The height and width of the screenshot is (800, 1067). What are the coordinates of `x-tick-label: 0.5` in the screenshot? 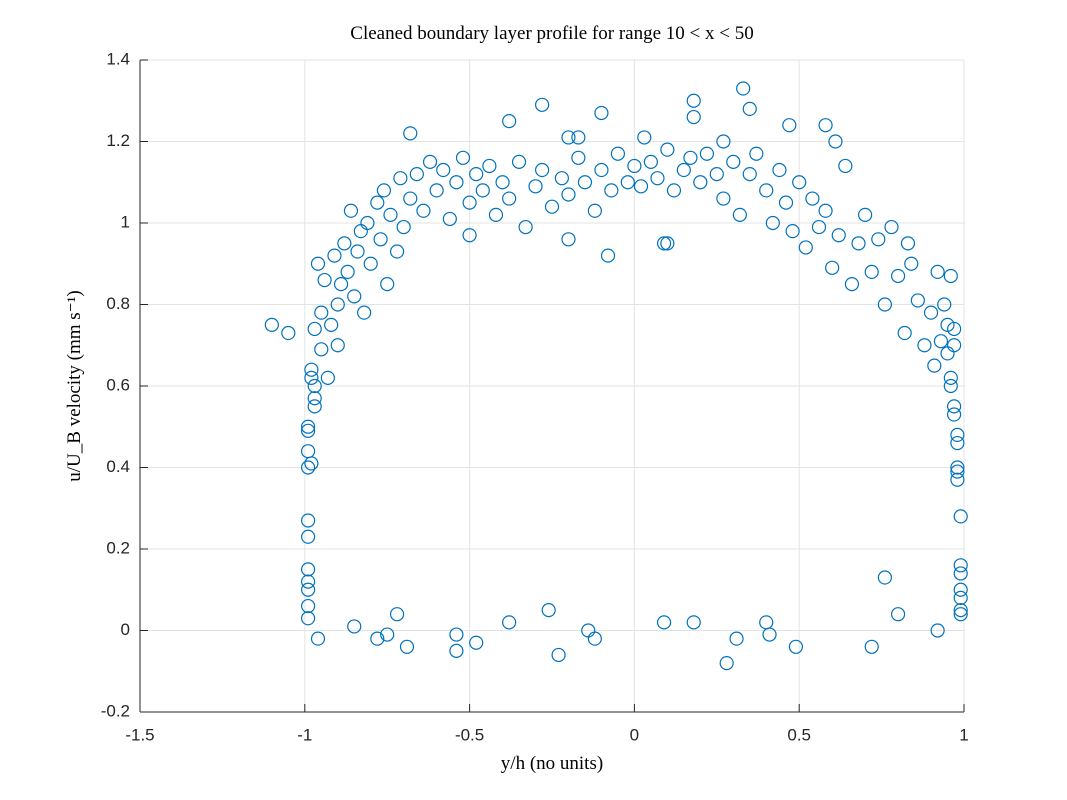 It's located at (799, 734).